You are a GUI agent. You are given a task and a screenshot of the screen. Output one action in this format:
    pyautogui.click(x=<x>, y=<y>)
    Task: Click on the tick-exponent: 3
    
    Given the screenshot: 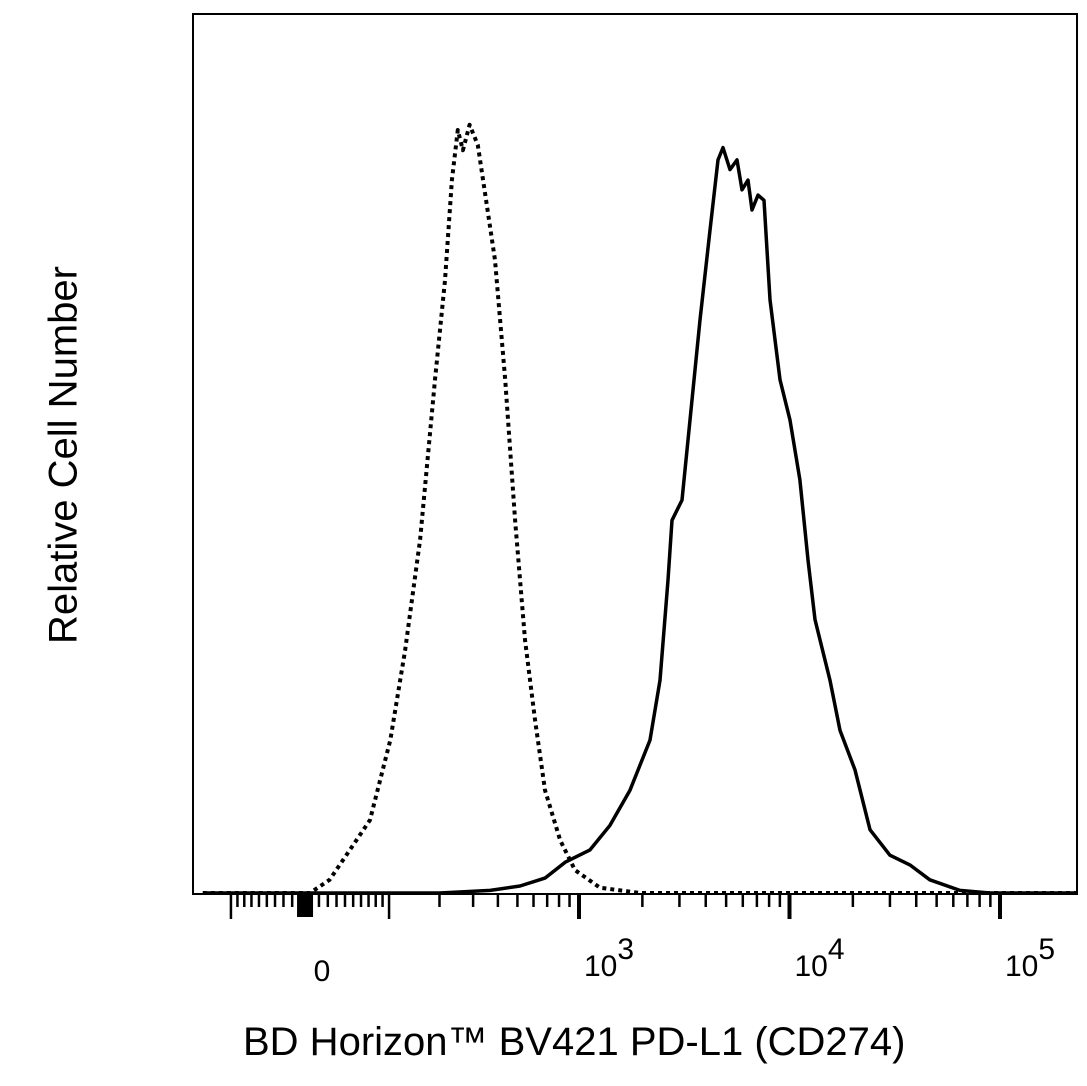 What is the action you would take?
    pyautogui.click(x=626, y=949)
    